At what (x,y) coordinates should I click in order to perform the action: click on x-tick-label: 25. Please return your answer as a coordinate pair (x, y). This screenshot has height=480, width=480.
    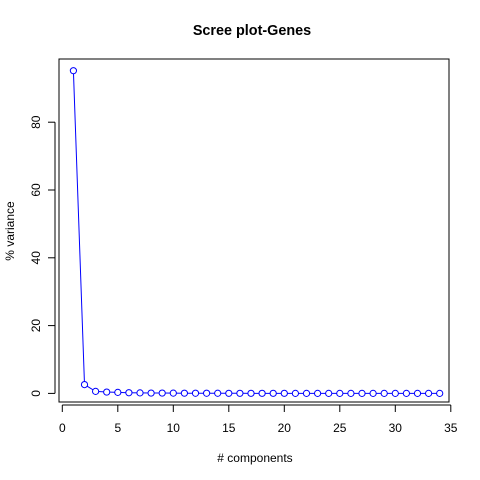
    Looking at the image, I should click on (340, 428).